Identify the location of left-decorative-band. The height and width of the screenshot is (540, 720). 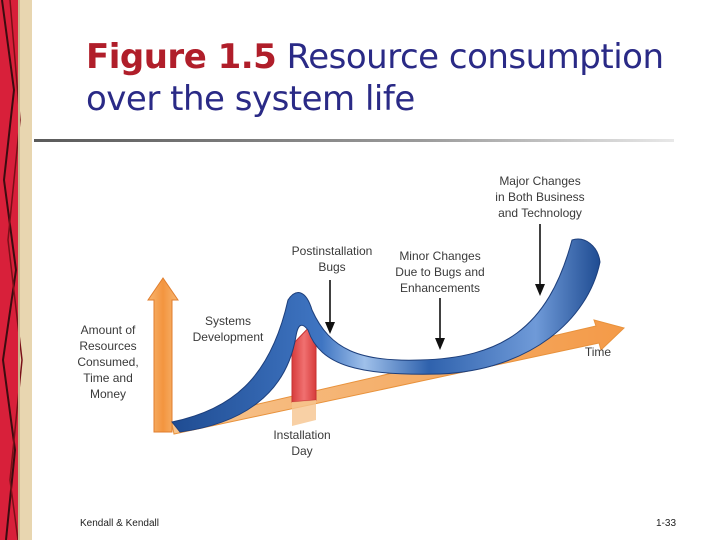
(16, 270).